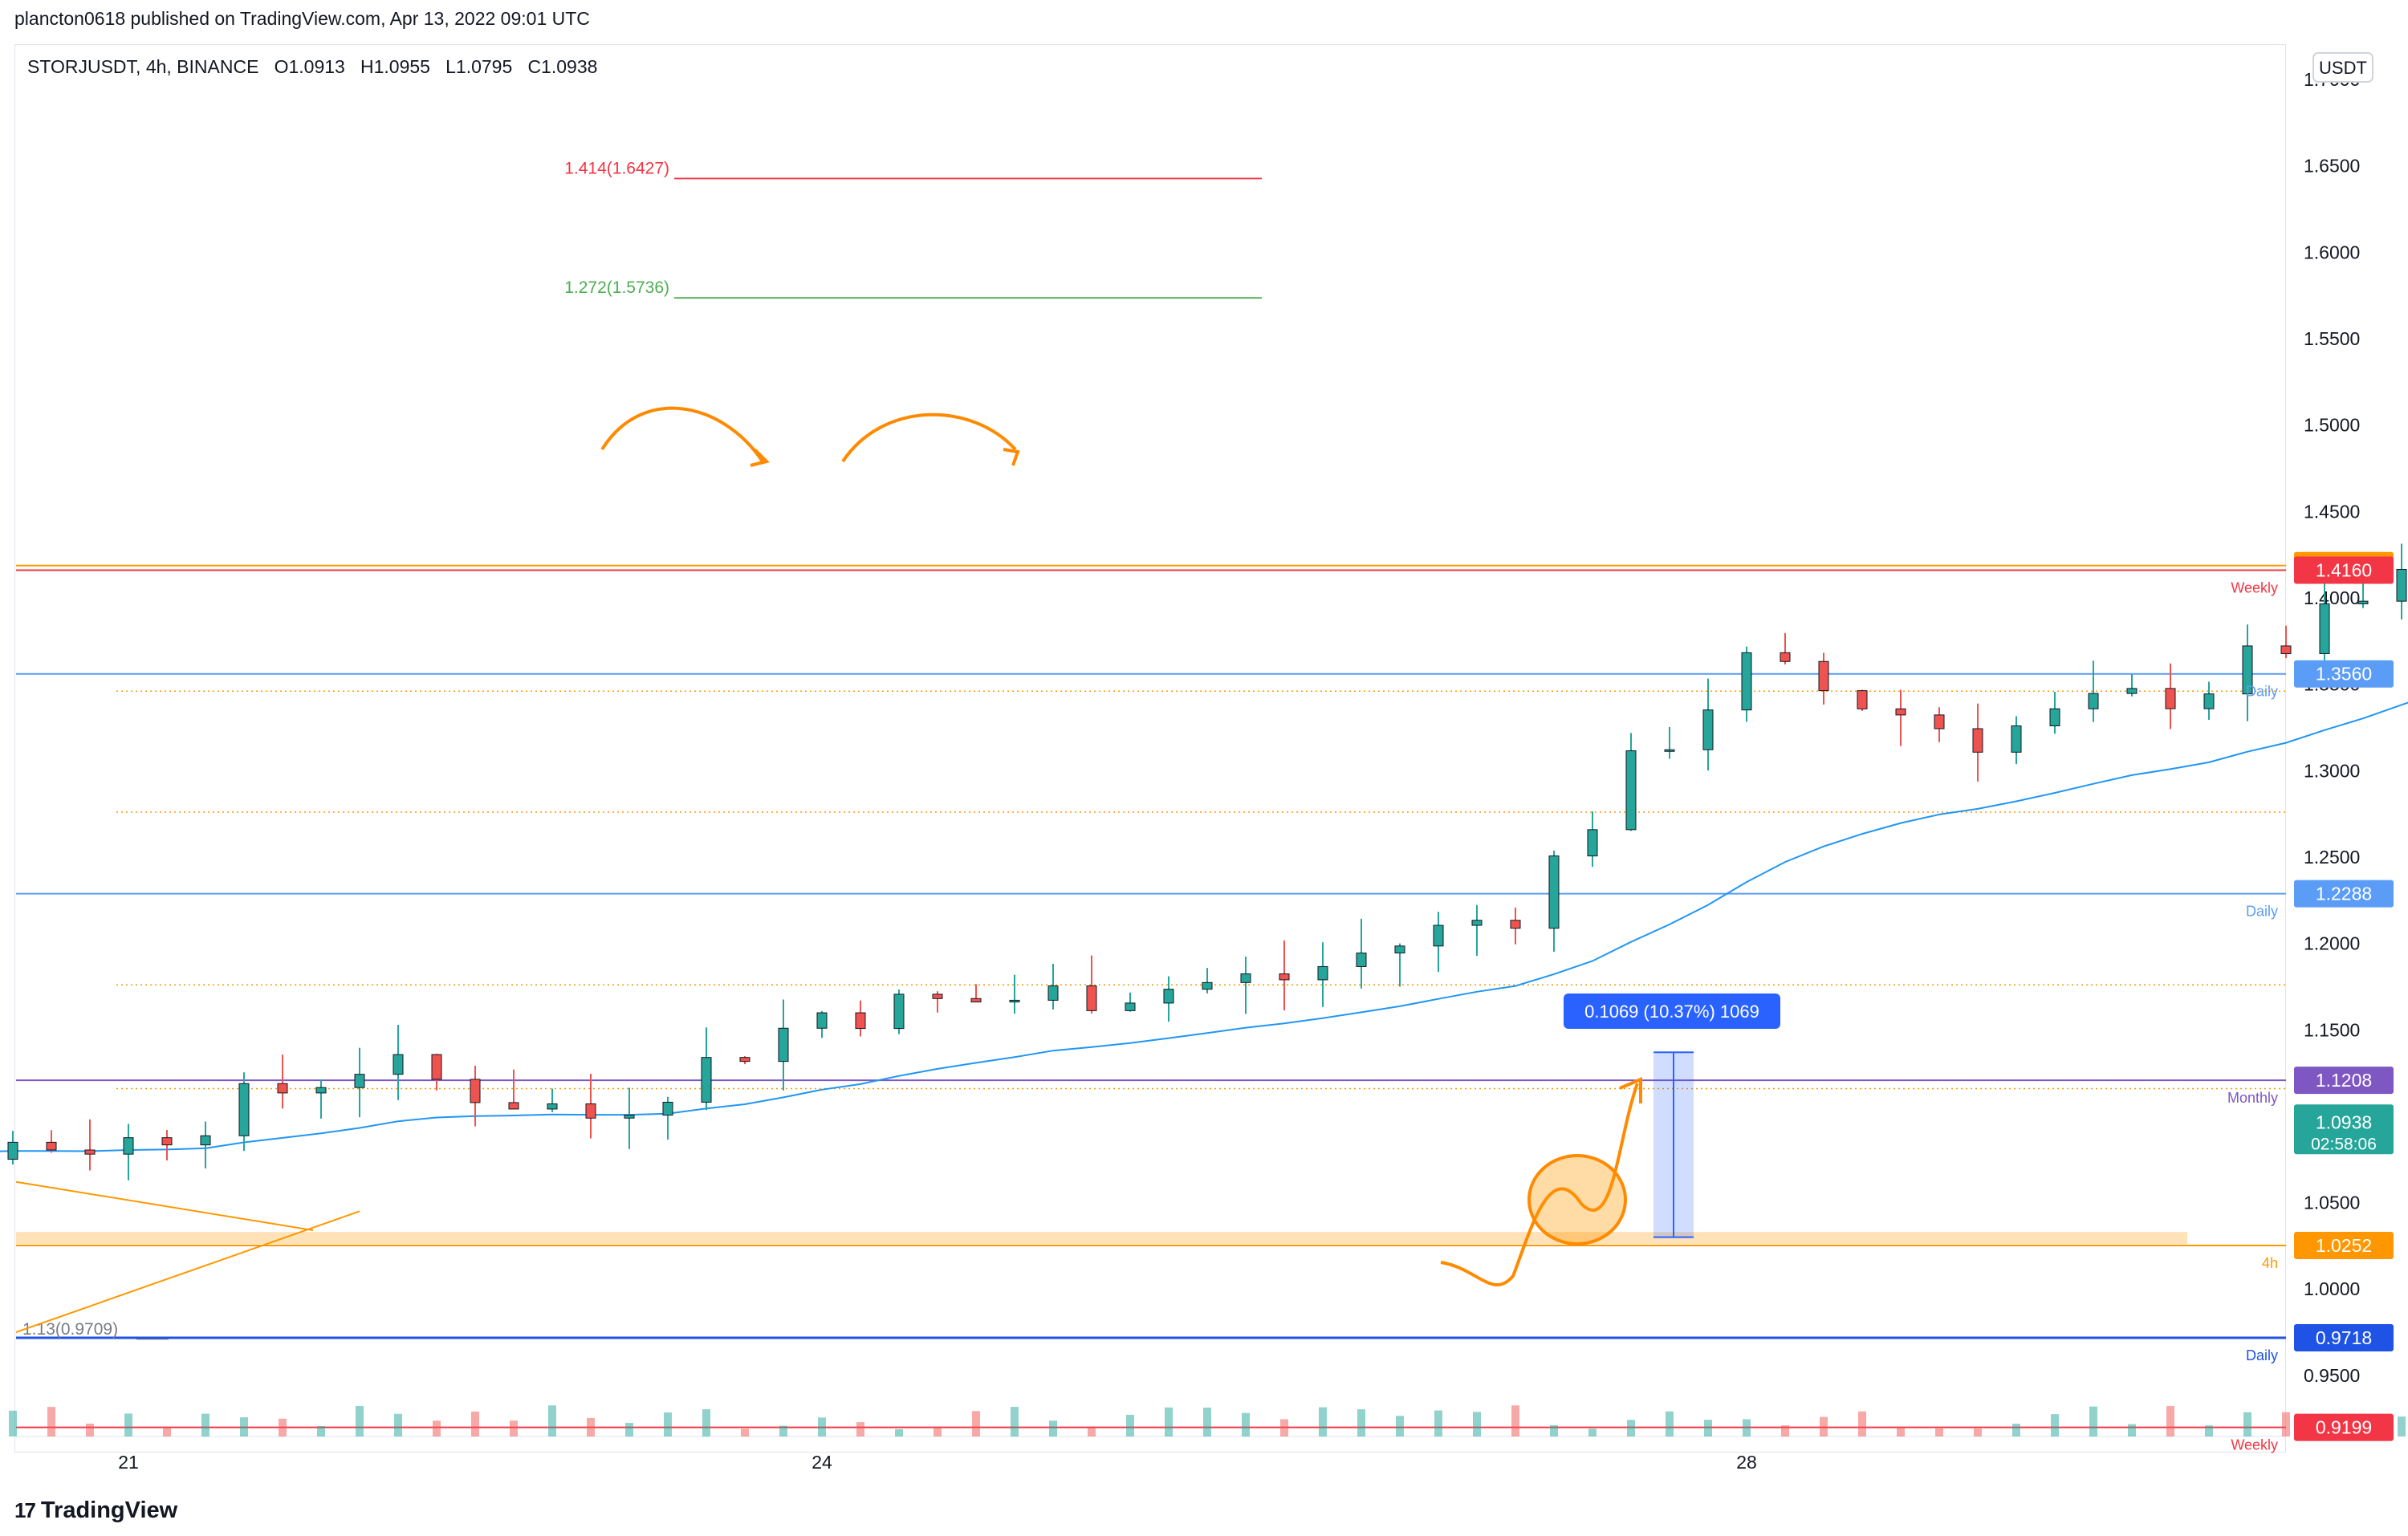 The height and width of the screenshot is (1536, 2408). Describe the element at coordinates (2332, 252) in the screenshot. I see `y-tick-label: 1.6000` at that location.